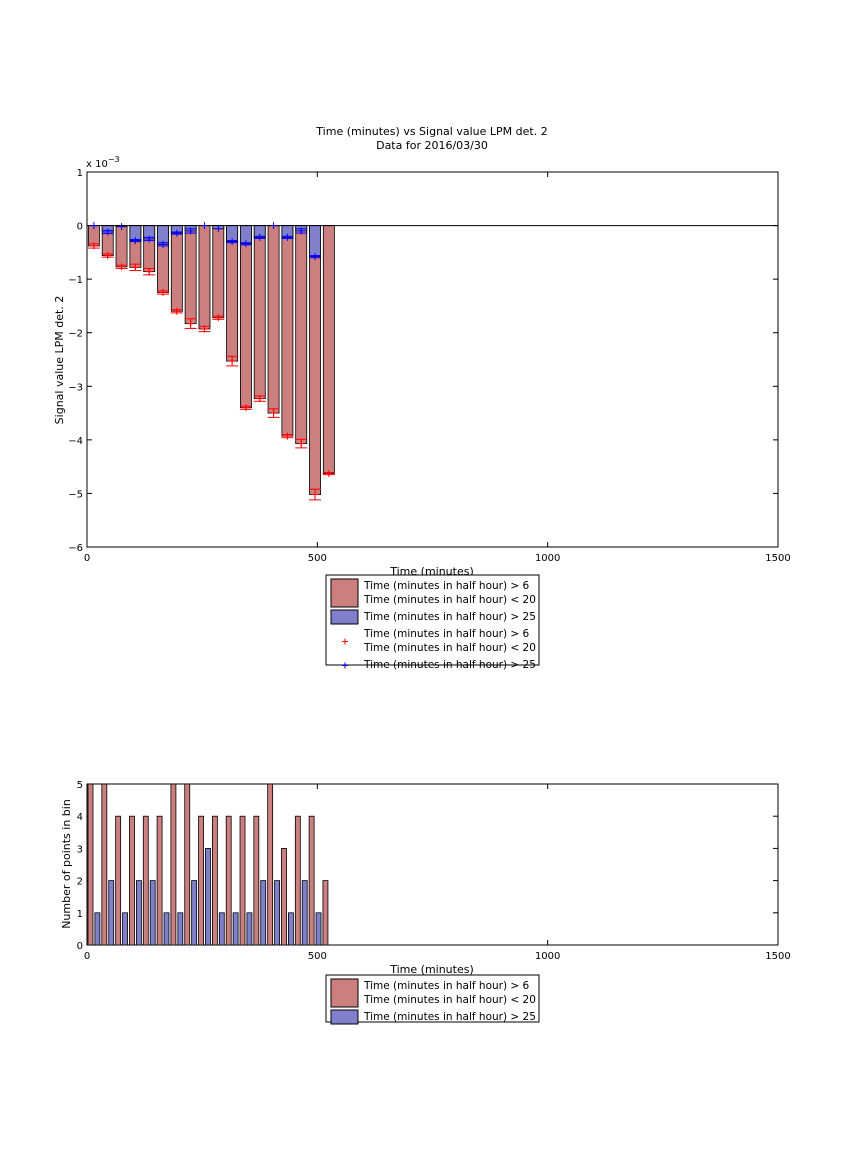  What do you see at coordinates (80, 882) in the screenshot?
I see `chart2-y-tick-label: 2` at bounding box center [80, 882].